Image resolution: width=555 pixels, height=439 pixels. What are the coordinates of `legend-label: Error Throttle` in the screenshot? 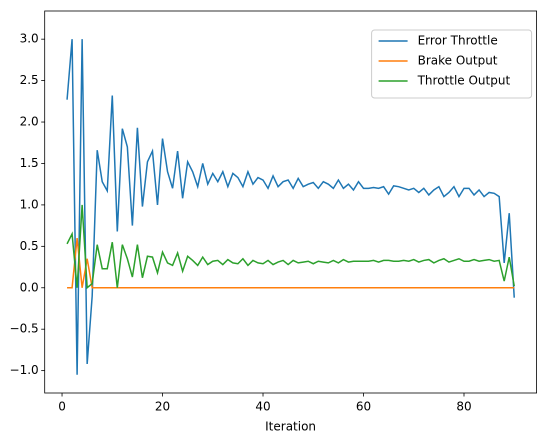 It's located at (458, 41).